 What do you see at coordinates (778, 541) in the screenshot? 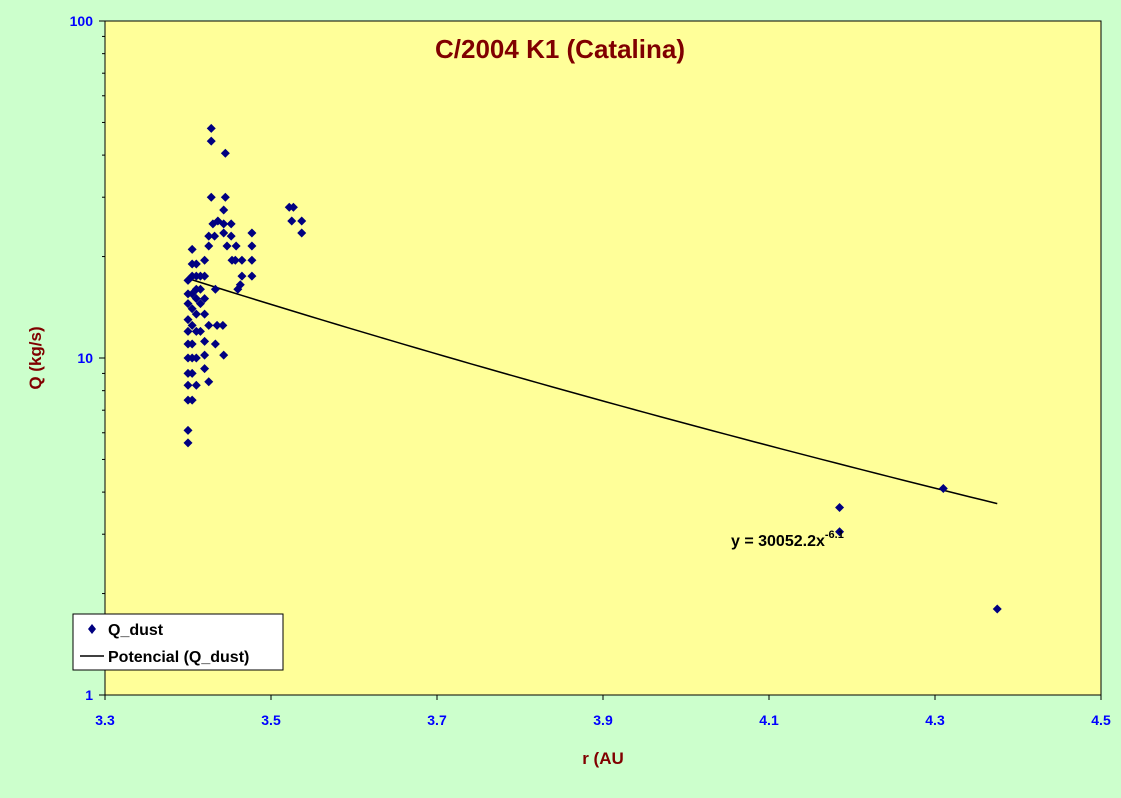
I see `equation-base: y = 30052.2x` at bounding box center [778, 541].